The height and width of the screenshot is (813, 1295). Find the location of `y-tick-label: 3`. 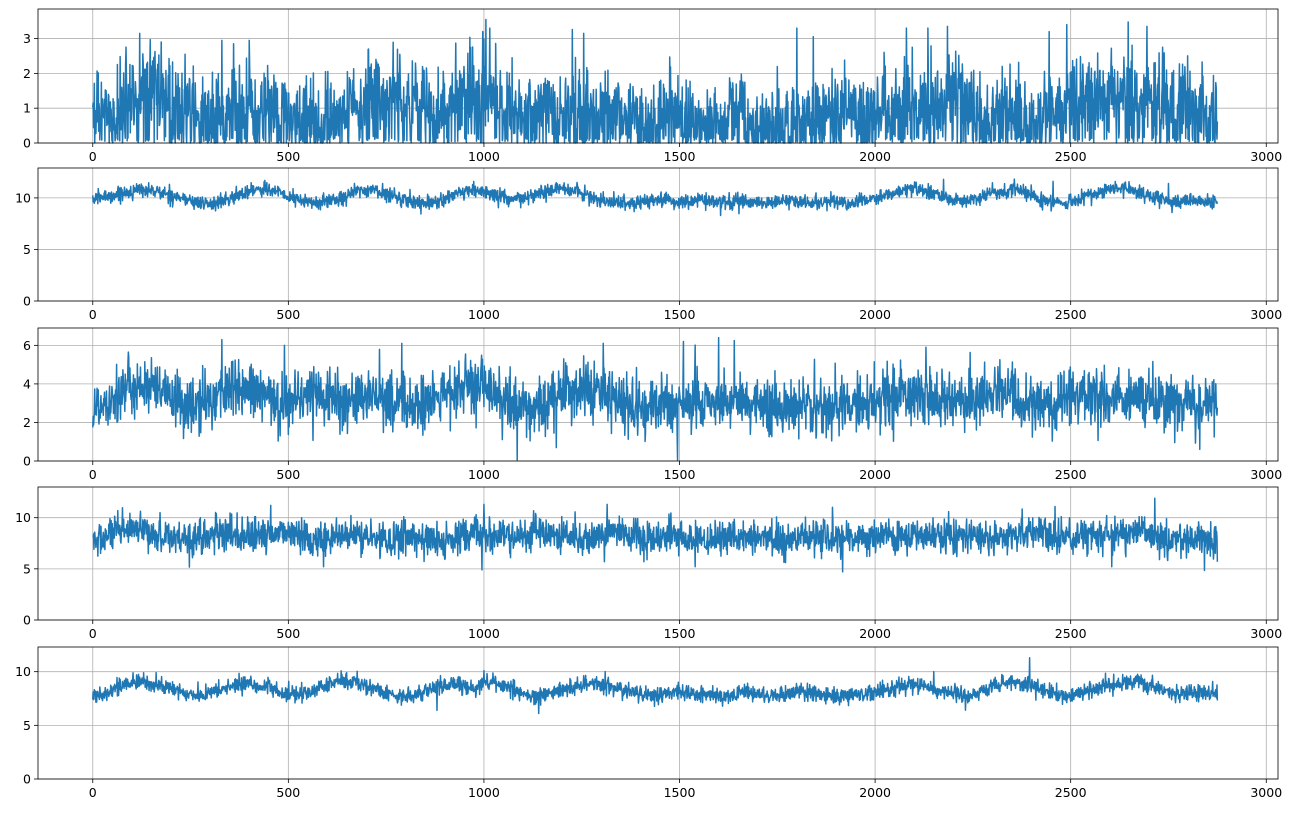

y-tick-label: 3 is located at coordinates (27, 38).